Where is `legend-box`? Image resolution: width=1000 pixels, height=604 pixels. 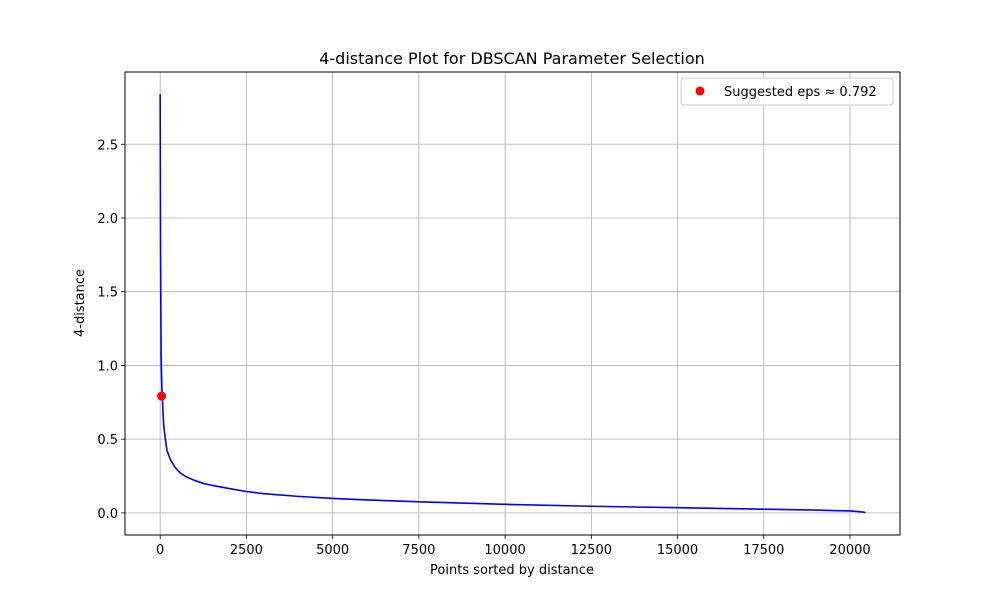 legend-box is located at coordinates (787, 91).